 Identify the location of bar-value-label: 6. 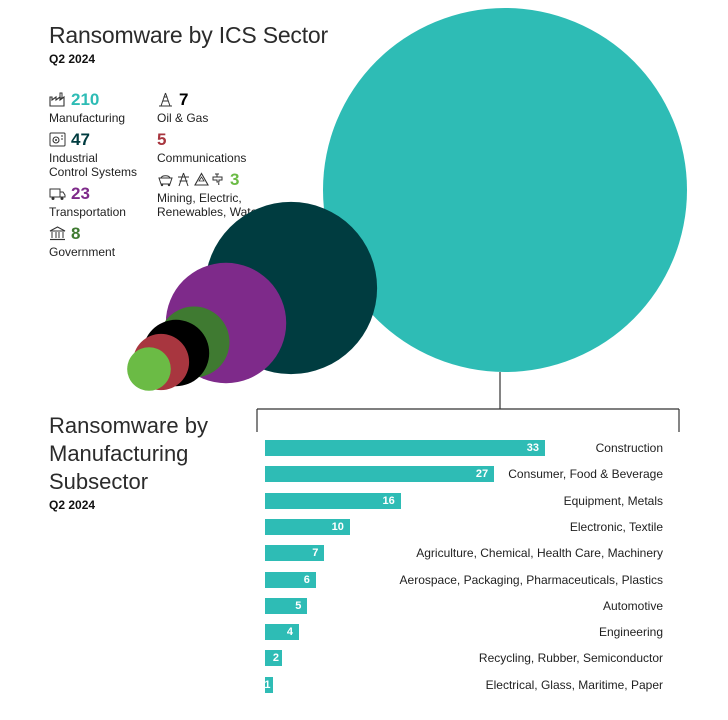
(306, 579).